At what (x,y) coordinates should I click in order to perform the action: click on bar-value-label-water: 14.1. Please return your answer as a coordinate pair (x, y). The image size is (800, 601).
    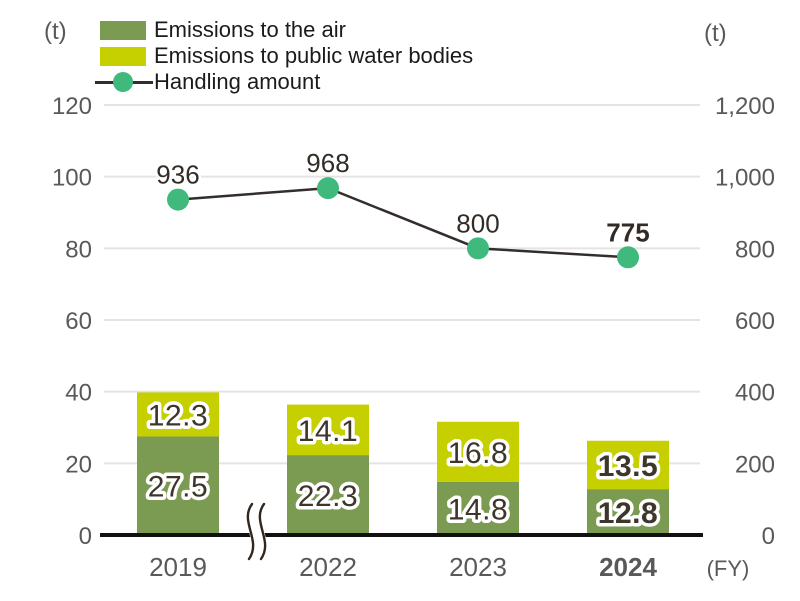
    Looking at the image, I should click on (328, 431).